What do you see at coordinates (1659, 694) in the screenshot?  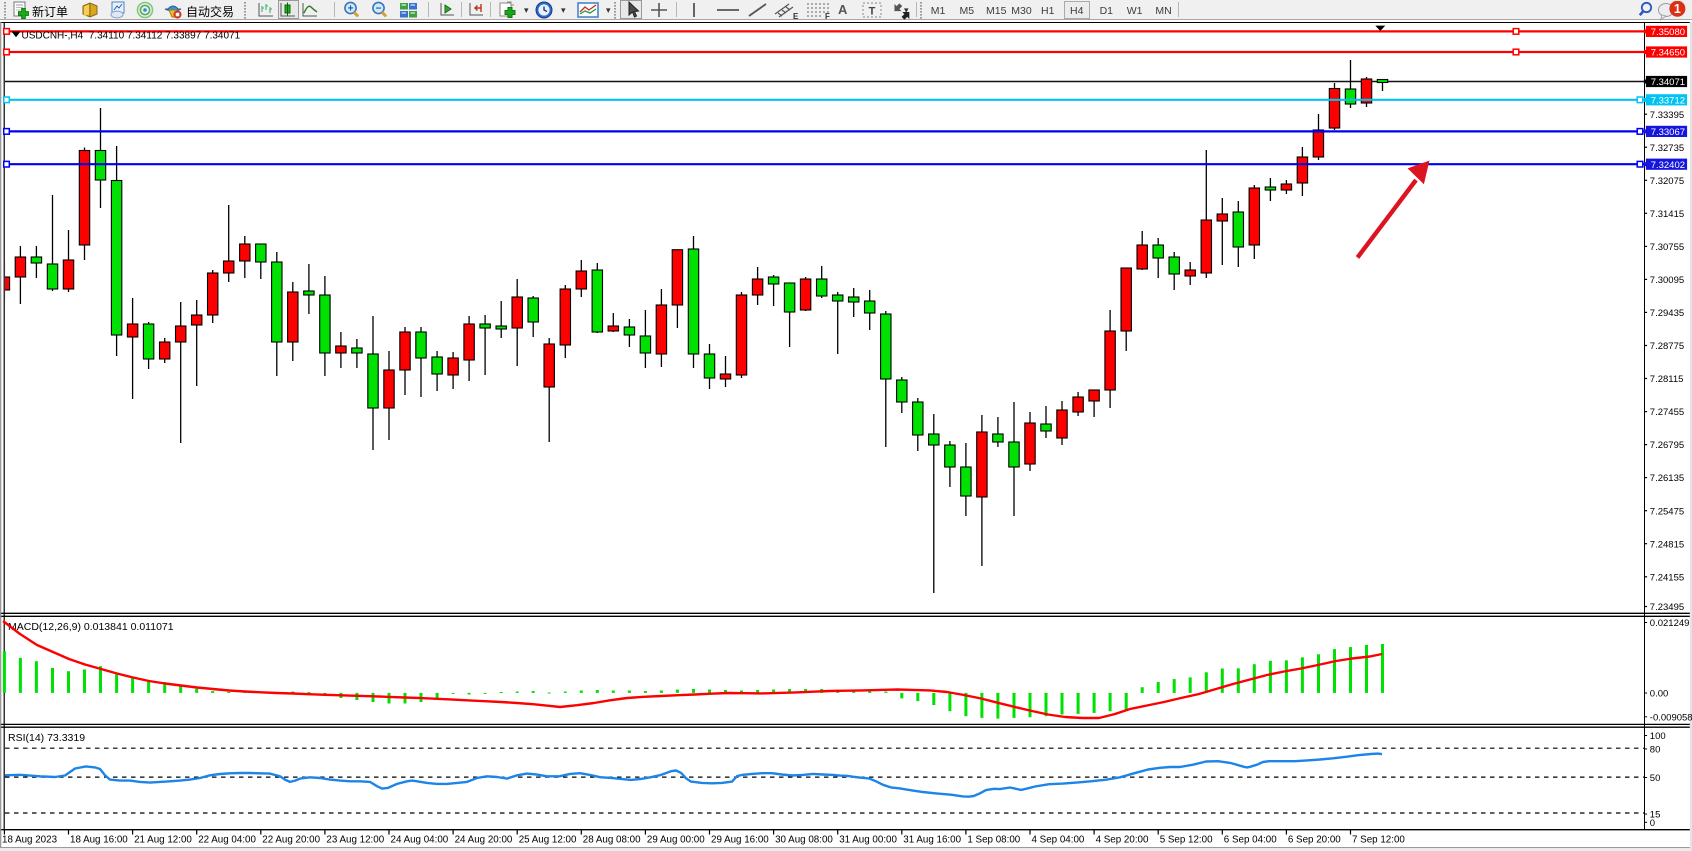 I see `svg-text: 0.00` at bounding box center [1659, 694].